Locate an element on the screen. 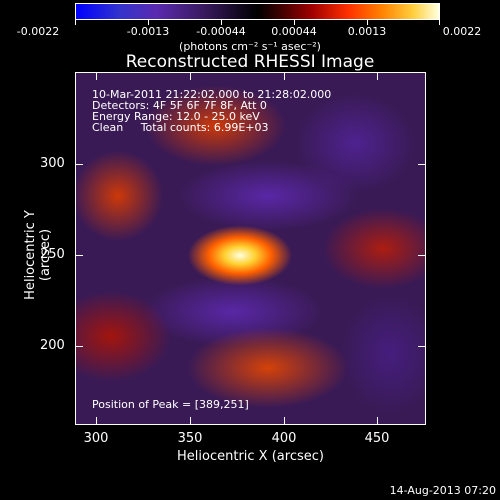 Image resolution: width=500 pixels, height=500 pixels. colorbar-label: -0.00044 is located at coordinates (221, 31).